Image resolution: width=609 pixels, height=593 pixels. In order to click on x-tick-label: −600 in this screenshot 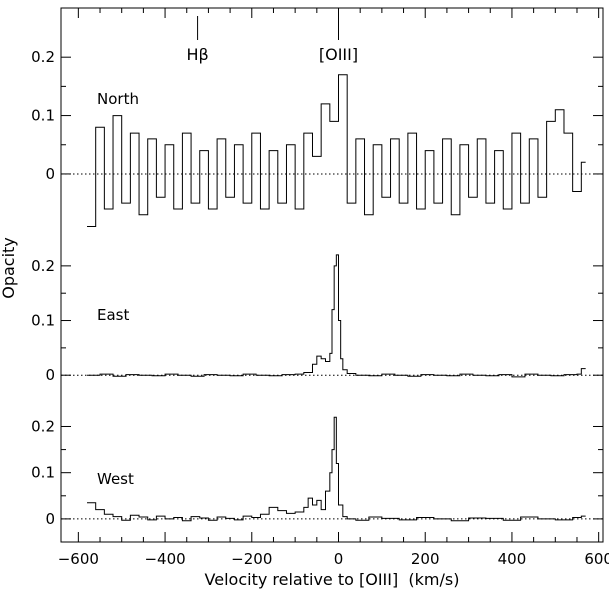, I will do `click(78, 559)`.